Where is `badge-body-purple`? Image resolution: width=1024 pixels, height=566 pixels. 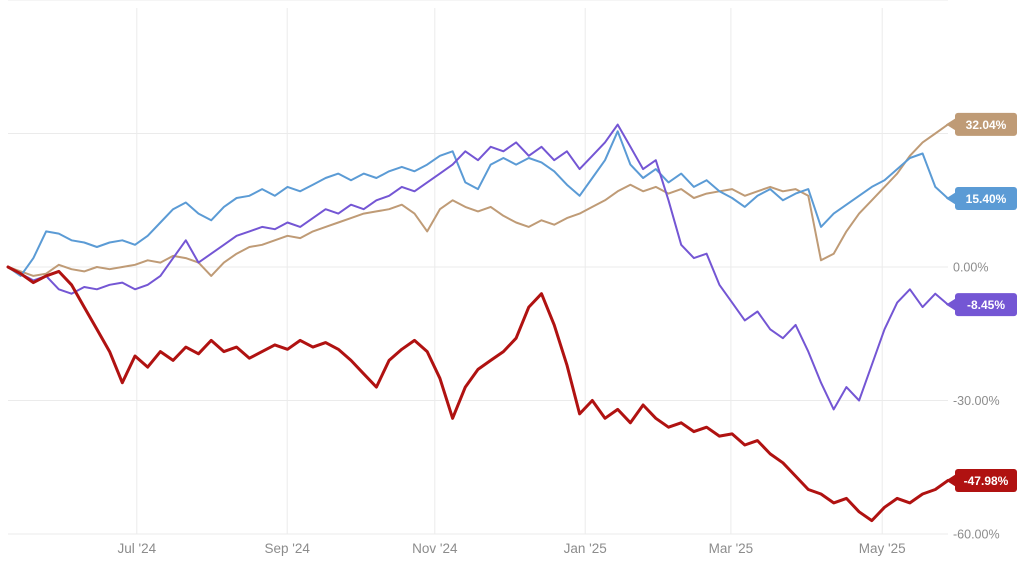
badge-body-purple is located at coordinates (986, 305).